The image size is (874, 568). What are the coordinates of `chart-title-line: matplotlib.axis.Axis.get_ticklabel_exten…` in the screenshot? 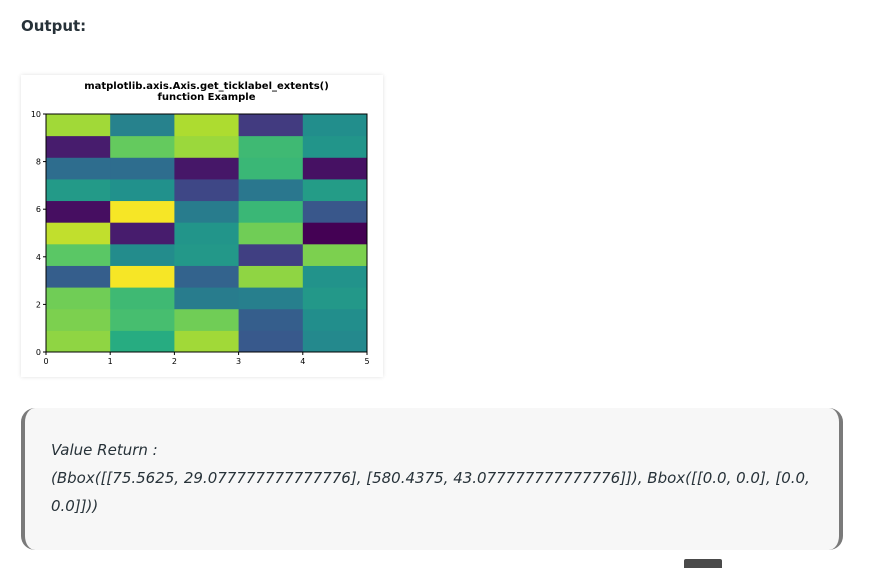 It's located at (206, 86).